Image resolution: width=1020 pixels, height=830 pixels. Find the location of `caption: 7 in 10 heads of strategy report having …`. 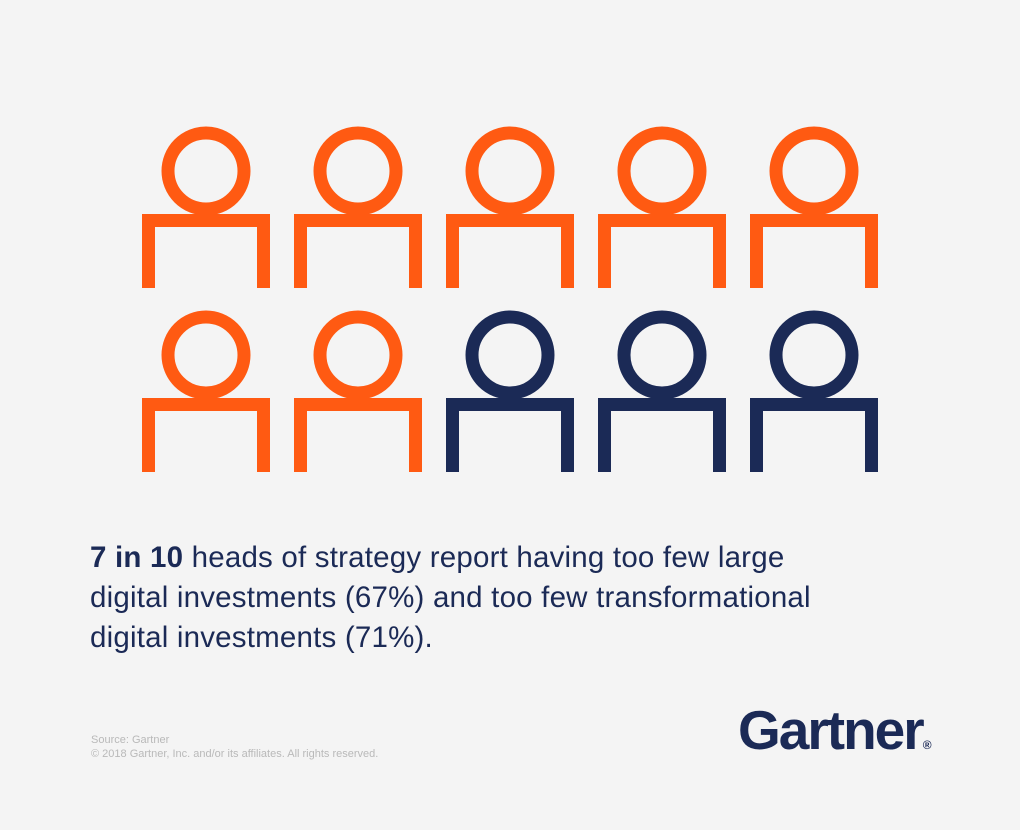

caption: 7 in 10 heads of strategy report having … is located at coordinates (450, 598).